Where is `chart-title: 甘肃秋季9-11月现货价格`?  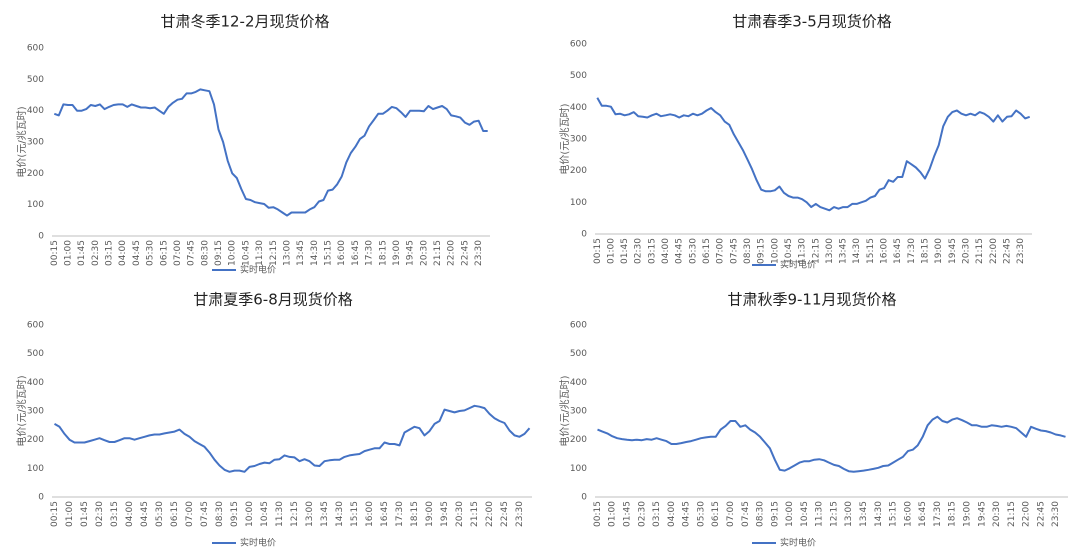
chart-title: 甘肃秋季9-11月现货价格 is located at coordinates (811, 300).